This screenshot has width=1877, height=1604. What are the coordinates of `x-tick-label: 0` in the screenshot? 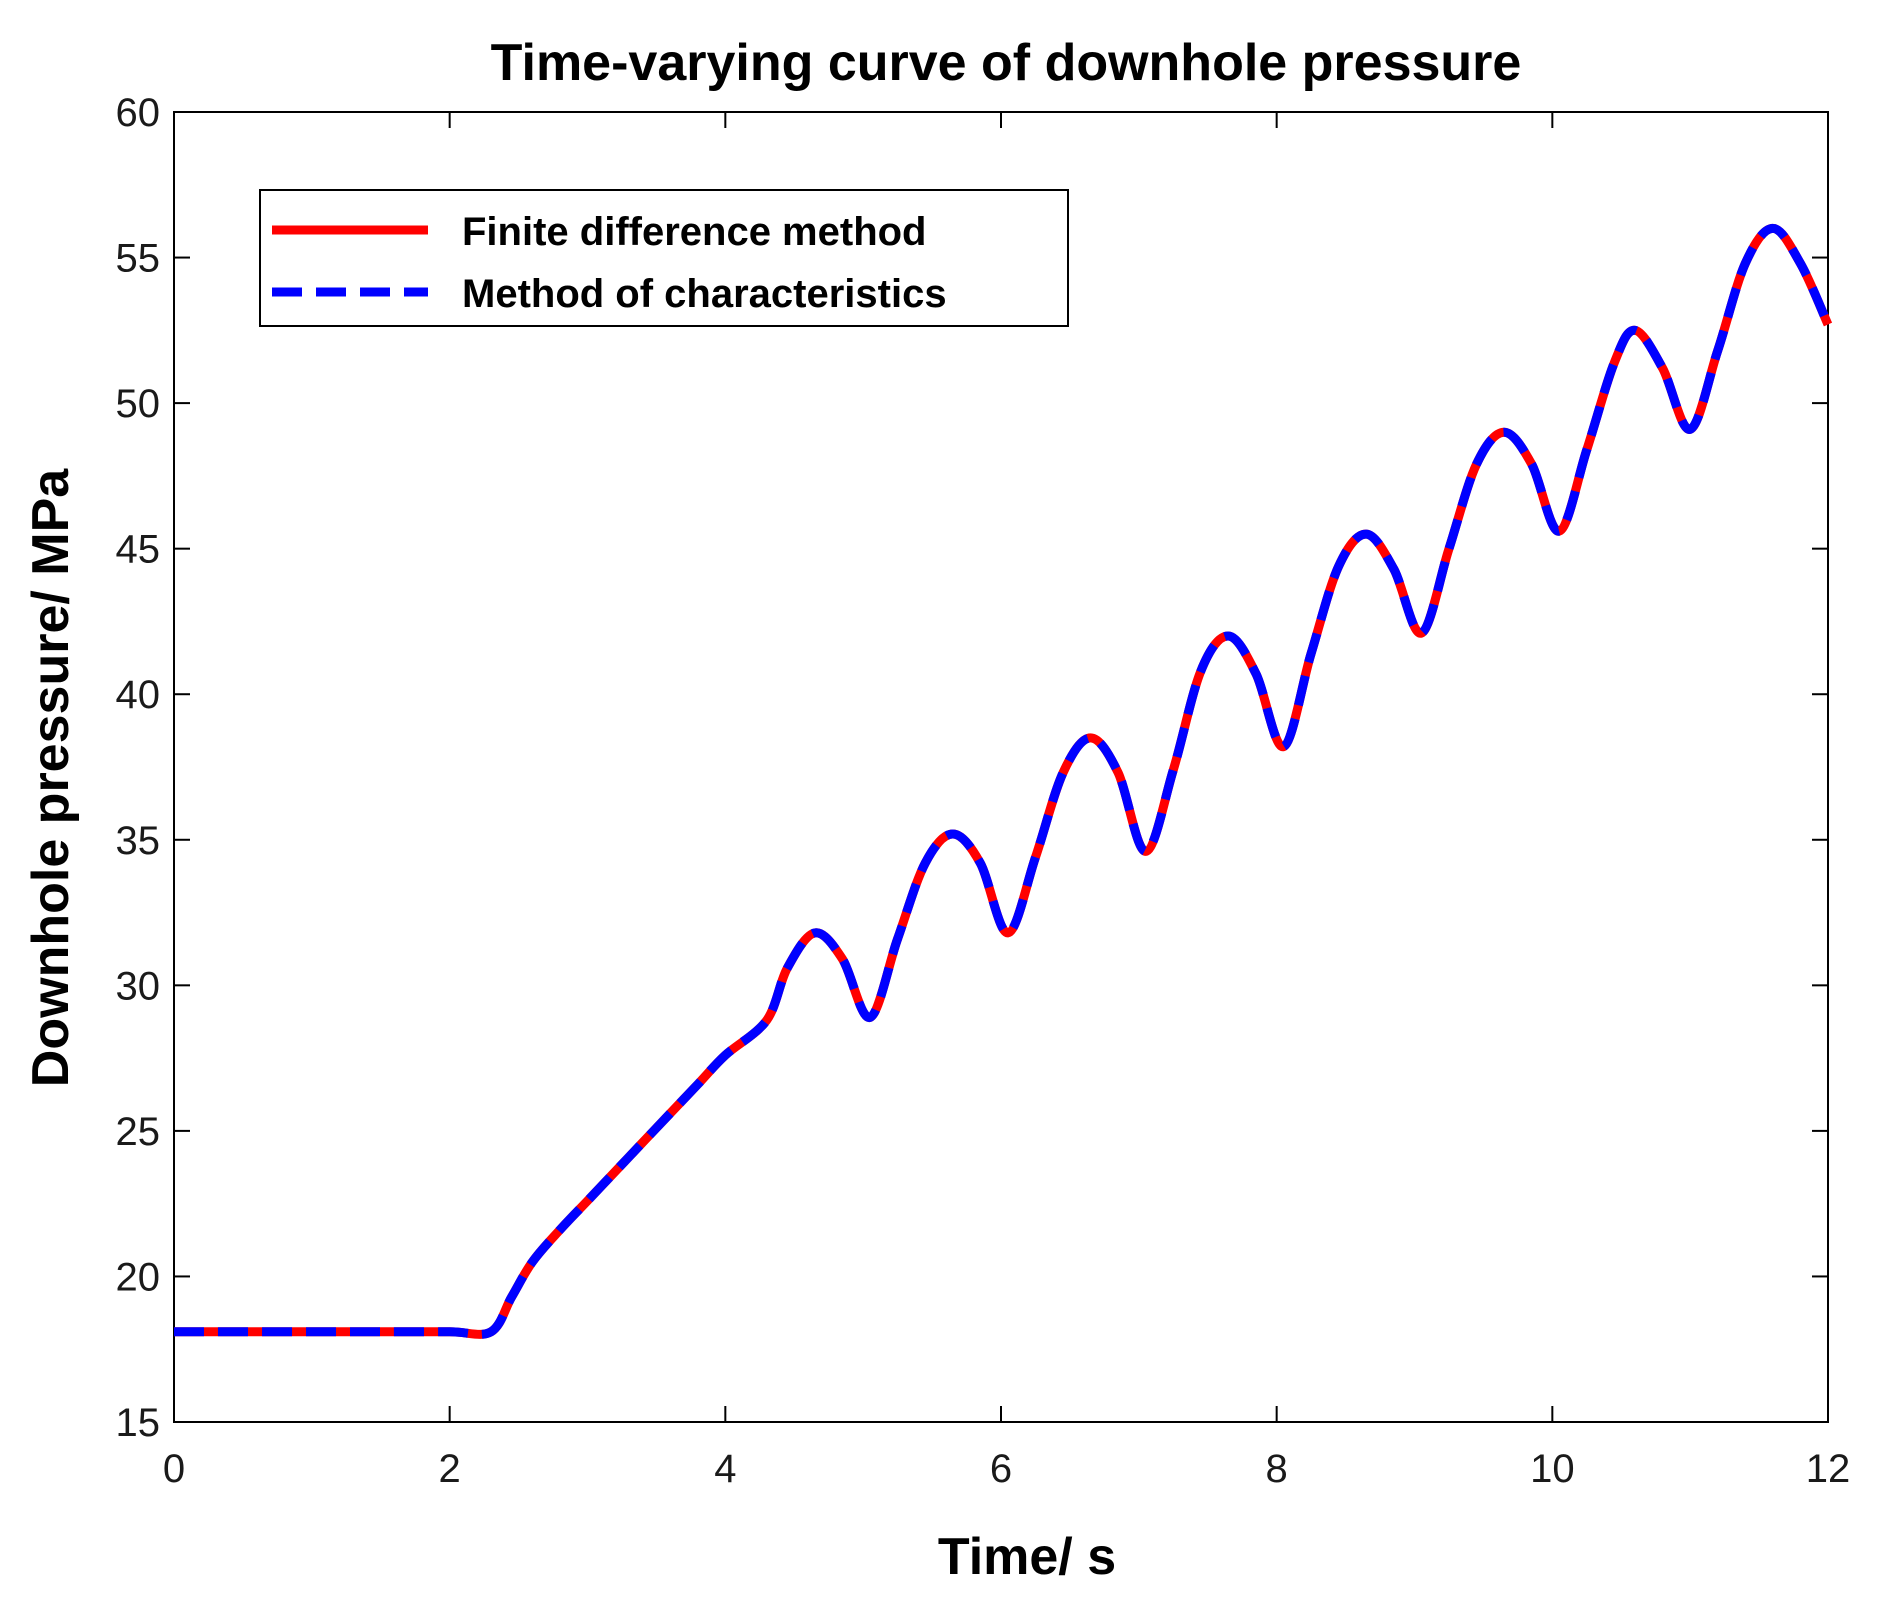 It's located at (174, 1469).